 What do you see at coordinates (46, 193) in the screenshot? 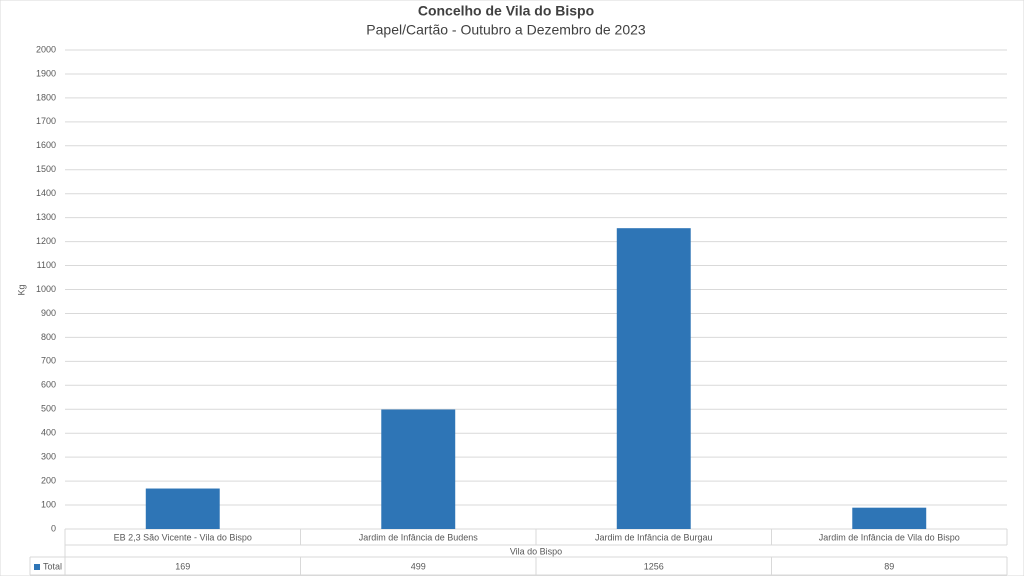
I see `y-tick-label: 1400` at bounding box center [46, 193].